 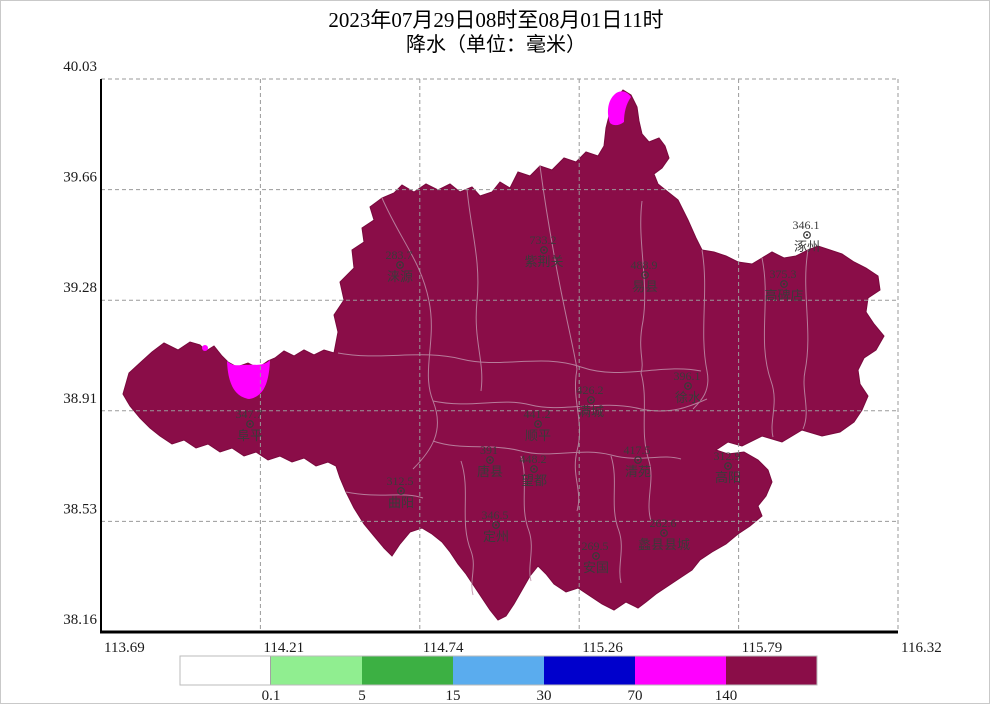 I want to click on station-name: 徐水, so click(x=688, y=397).